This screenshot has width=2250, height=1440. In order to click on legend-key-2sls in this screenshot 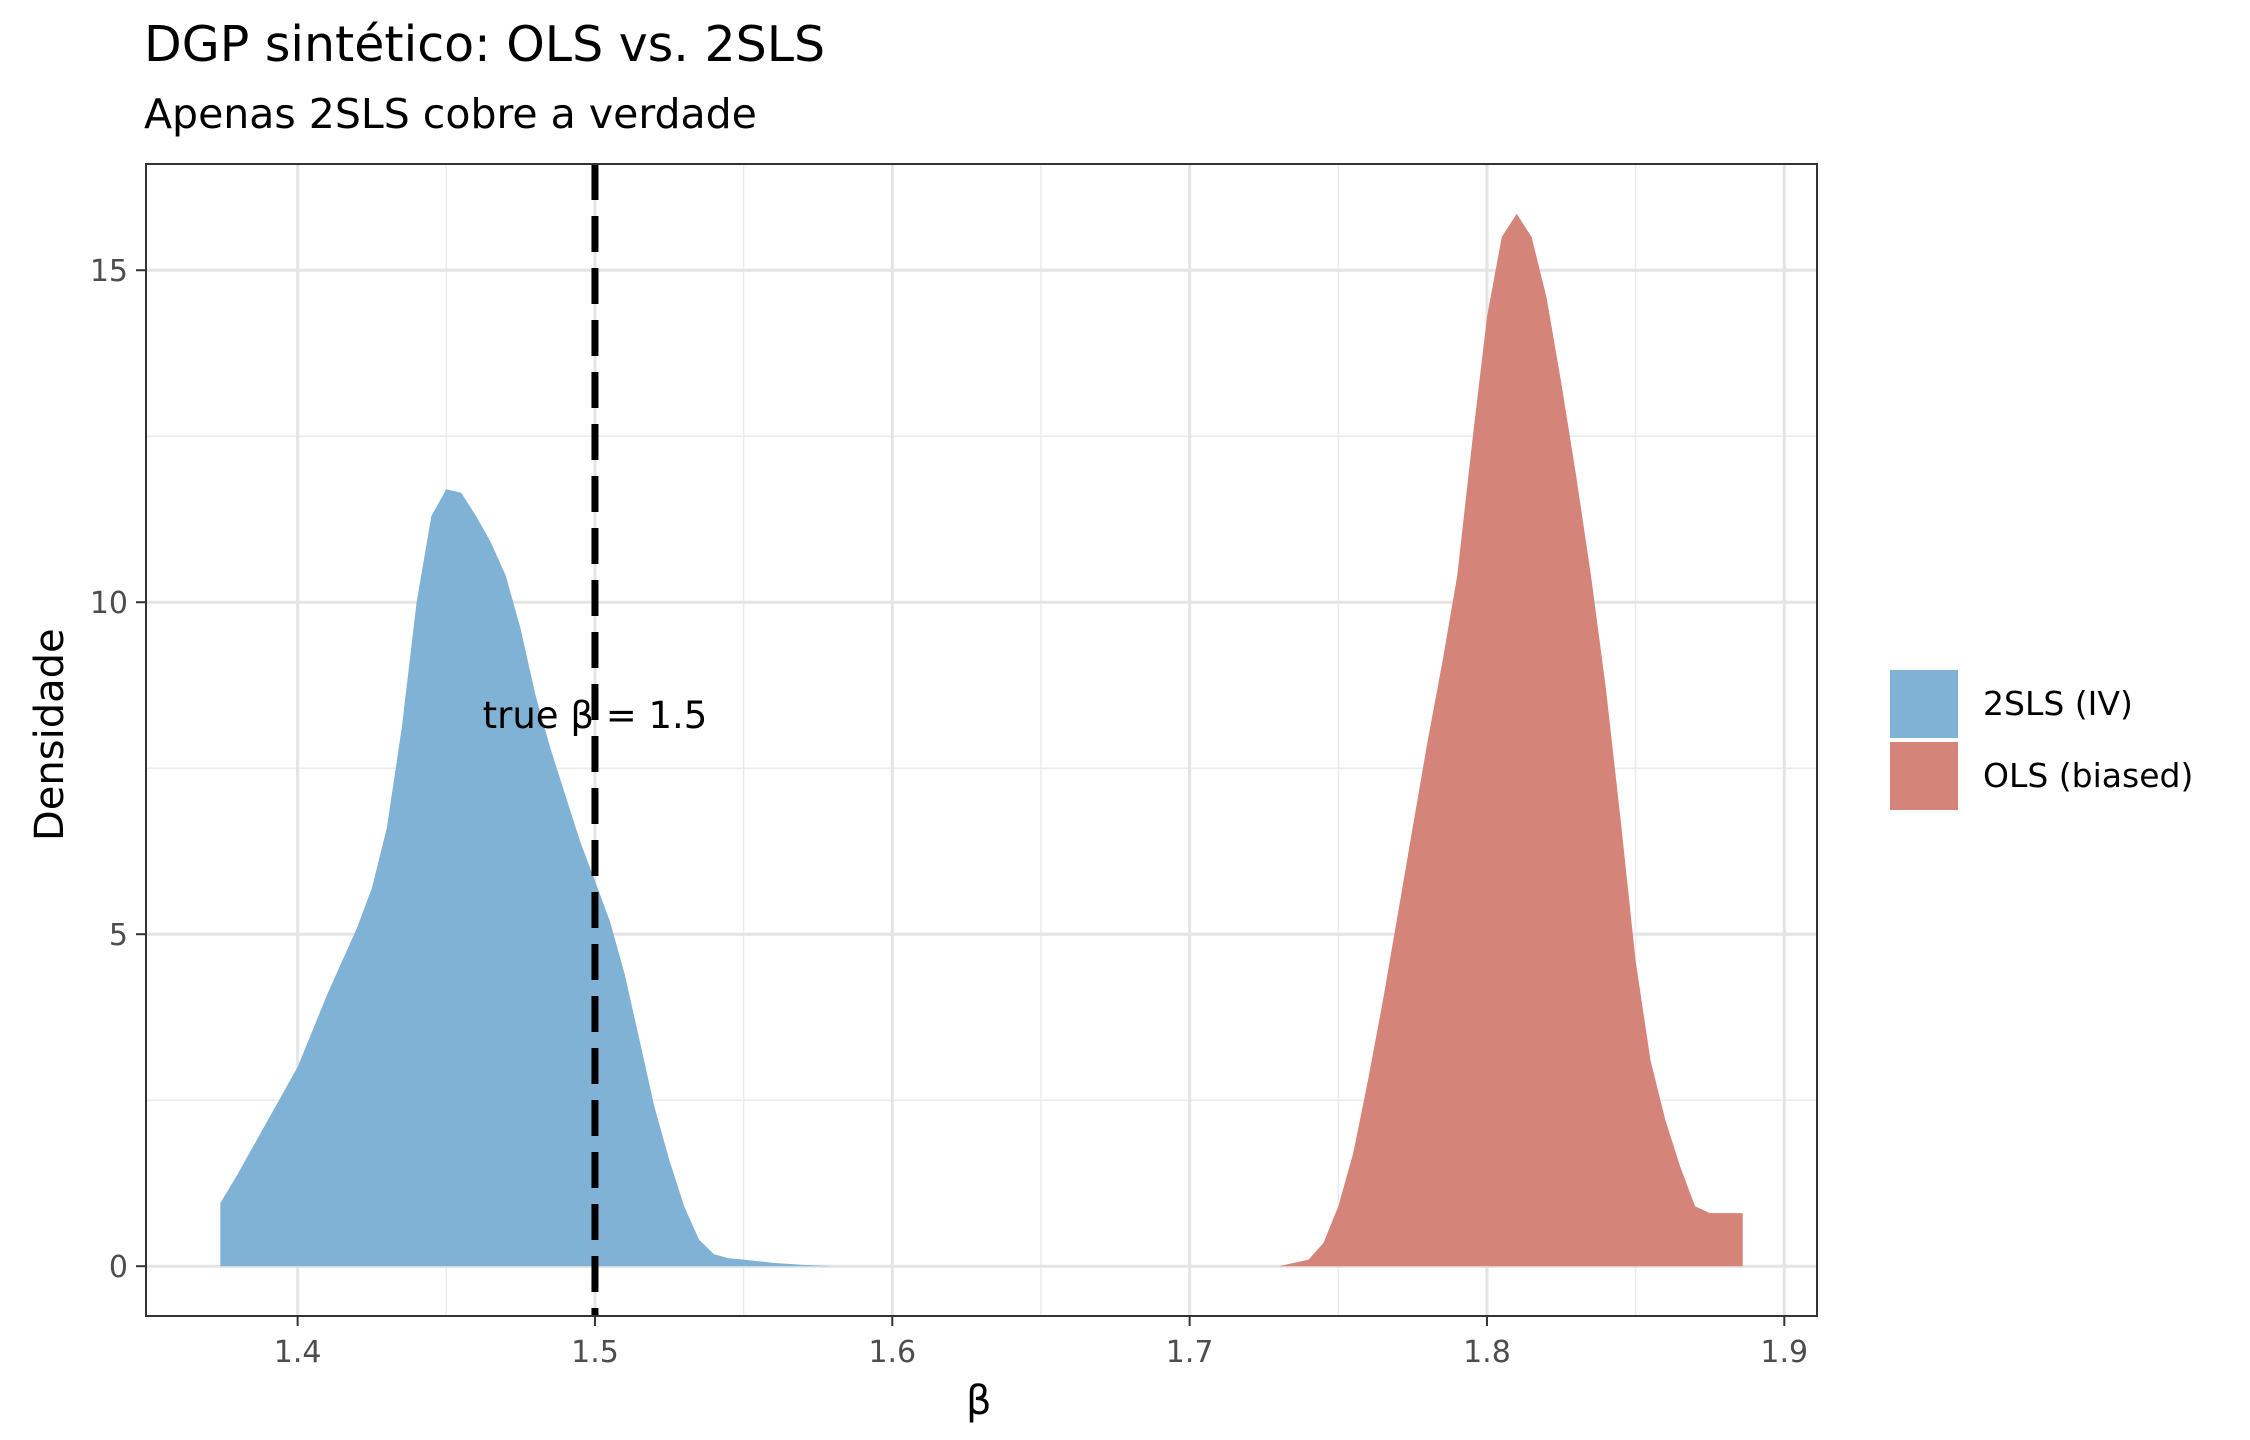, I will do `click(1924, 704)`.